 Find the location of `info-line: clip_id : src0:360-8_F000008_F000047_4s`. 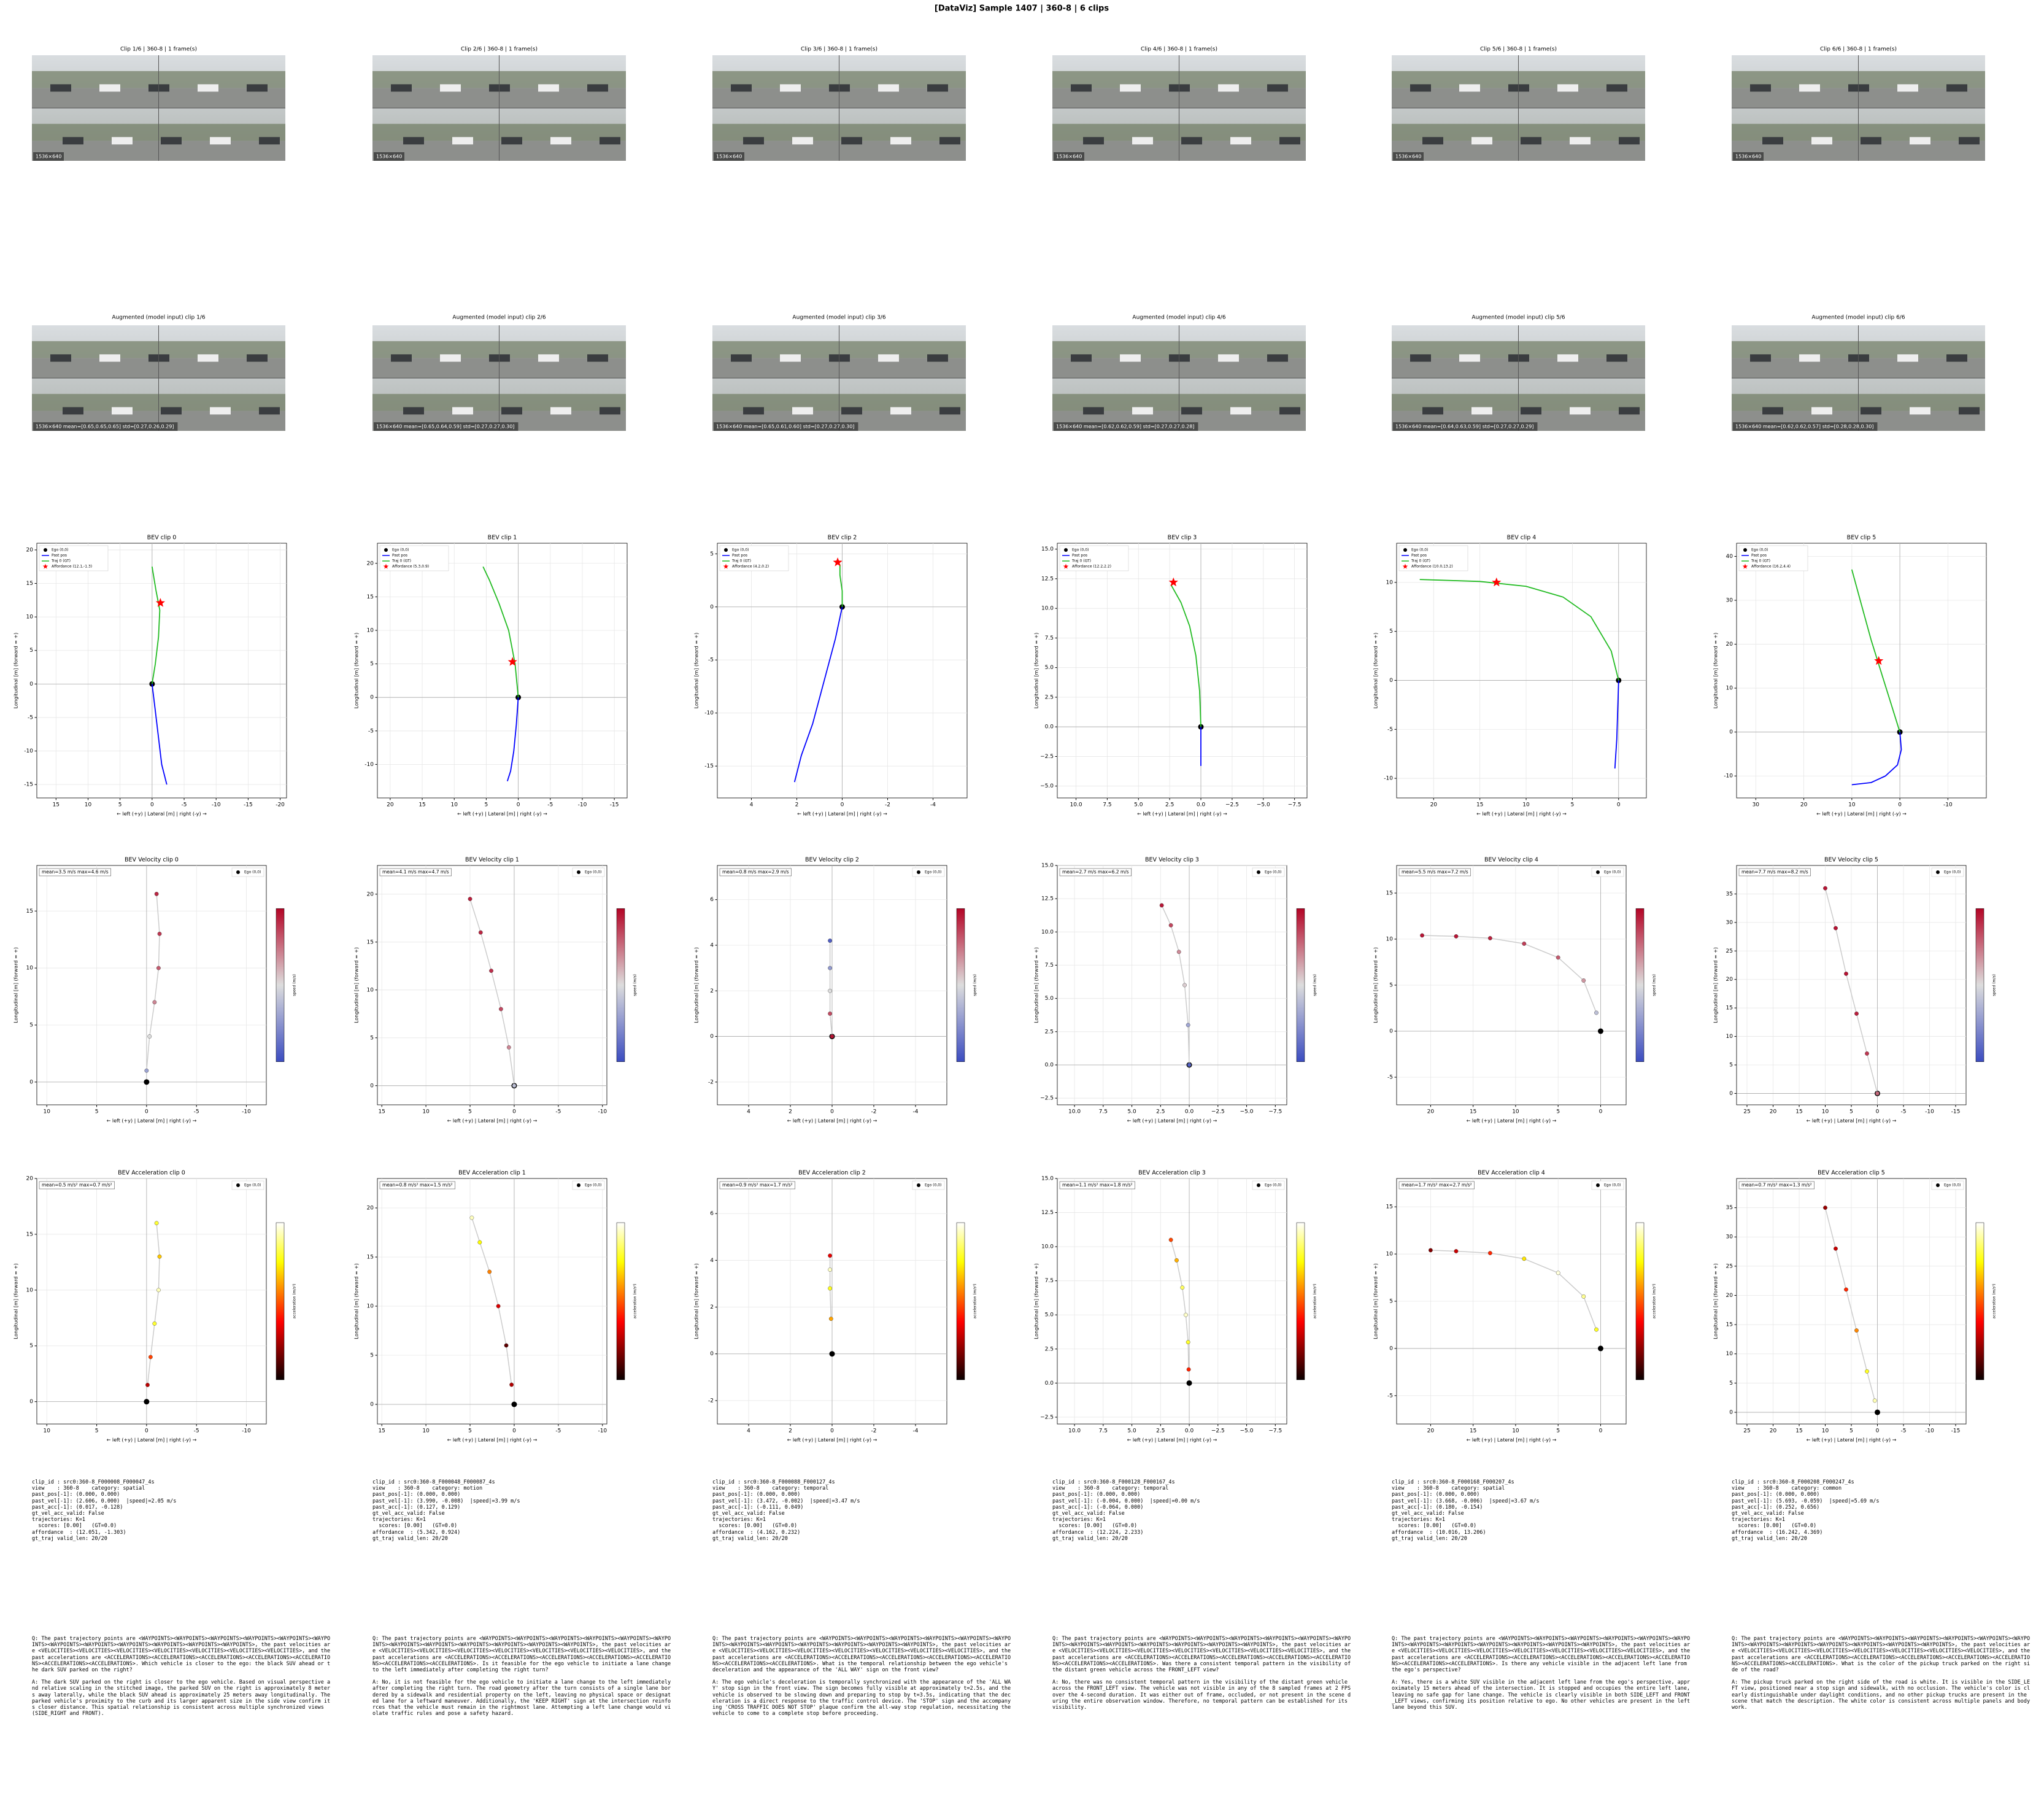

info-line: clip_id : src0:360-8_F000008_F000047_4s is located at coordinates (94, 1482).